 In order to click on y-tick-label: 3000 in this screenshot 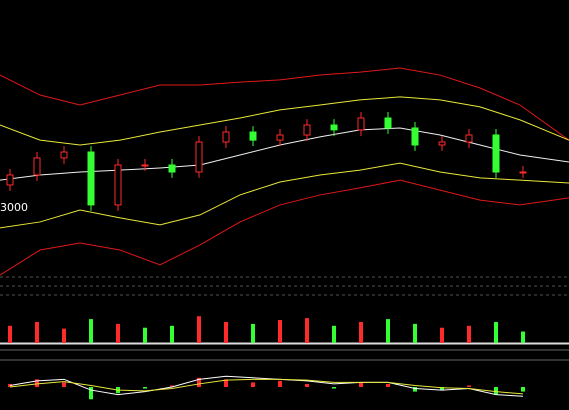, I will do `click(14, 207)`.